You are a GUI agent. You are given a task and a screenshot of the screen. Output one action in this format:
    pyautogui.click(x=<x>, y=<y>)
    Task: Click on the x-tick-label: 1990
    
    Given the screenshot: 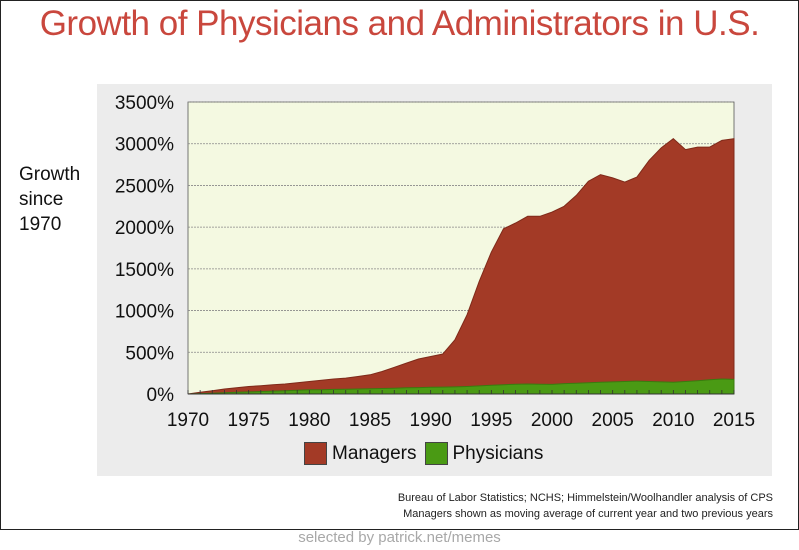 What is the action you would take?
    pyautogui.click(x=431, y=420)
    